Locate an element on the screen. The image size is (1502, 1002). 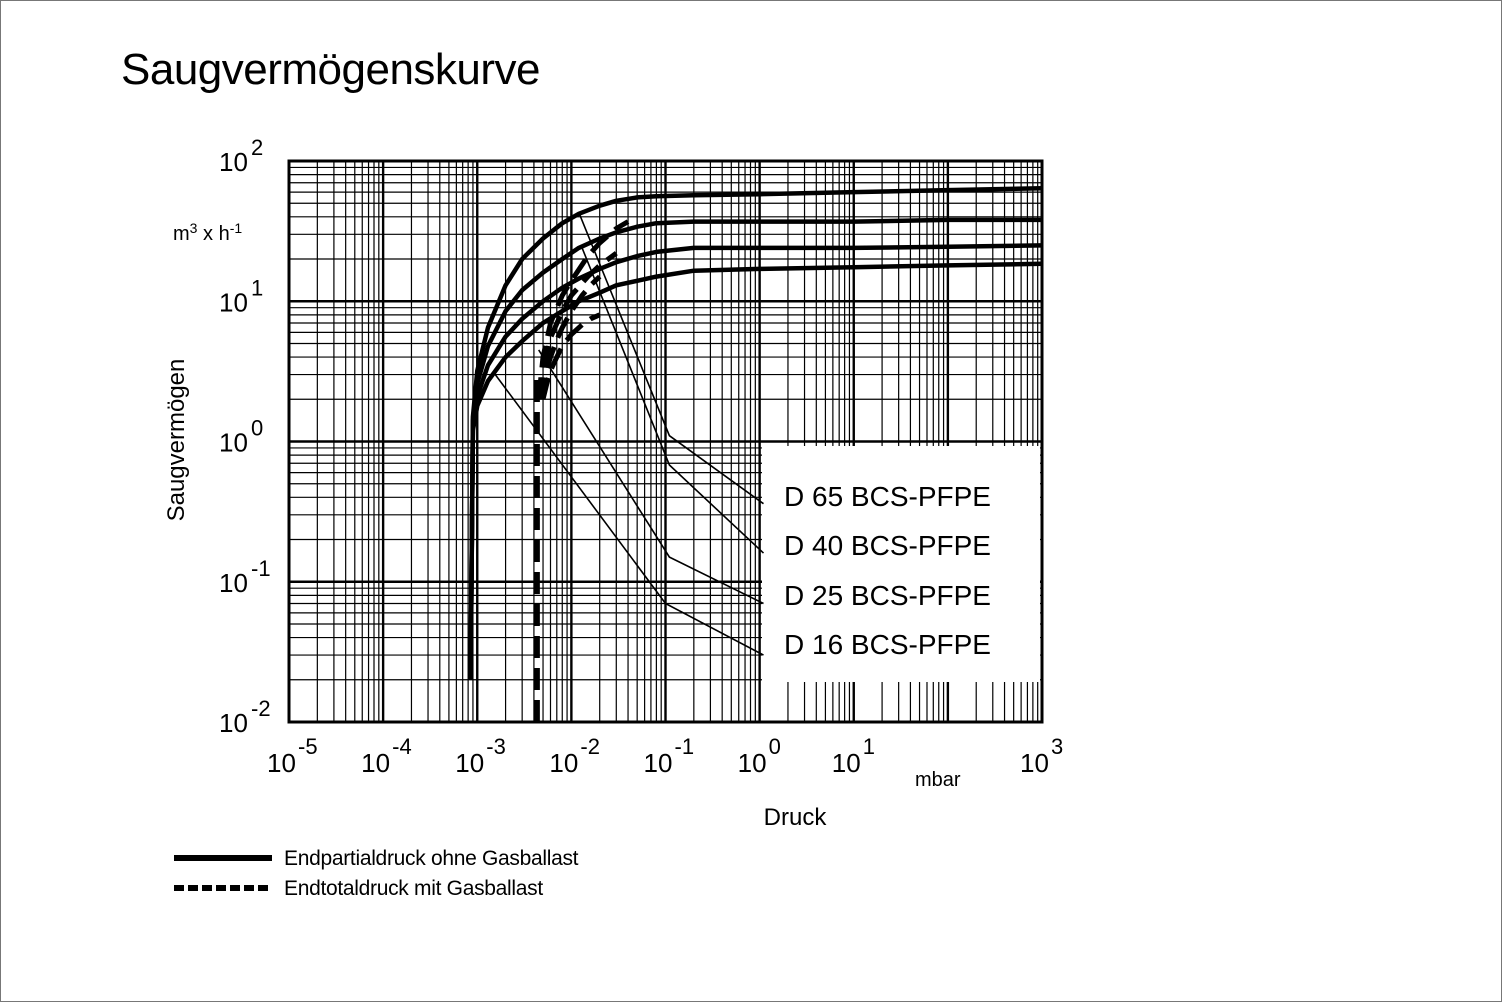
x-tick-label: 10⁻¹ is located at coordinates (669, 756).